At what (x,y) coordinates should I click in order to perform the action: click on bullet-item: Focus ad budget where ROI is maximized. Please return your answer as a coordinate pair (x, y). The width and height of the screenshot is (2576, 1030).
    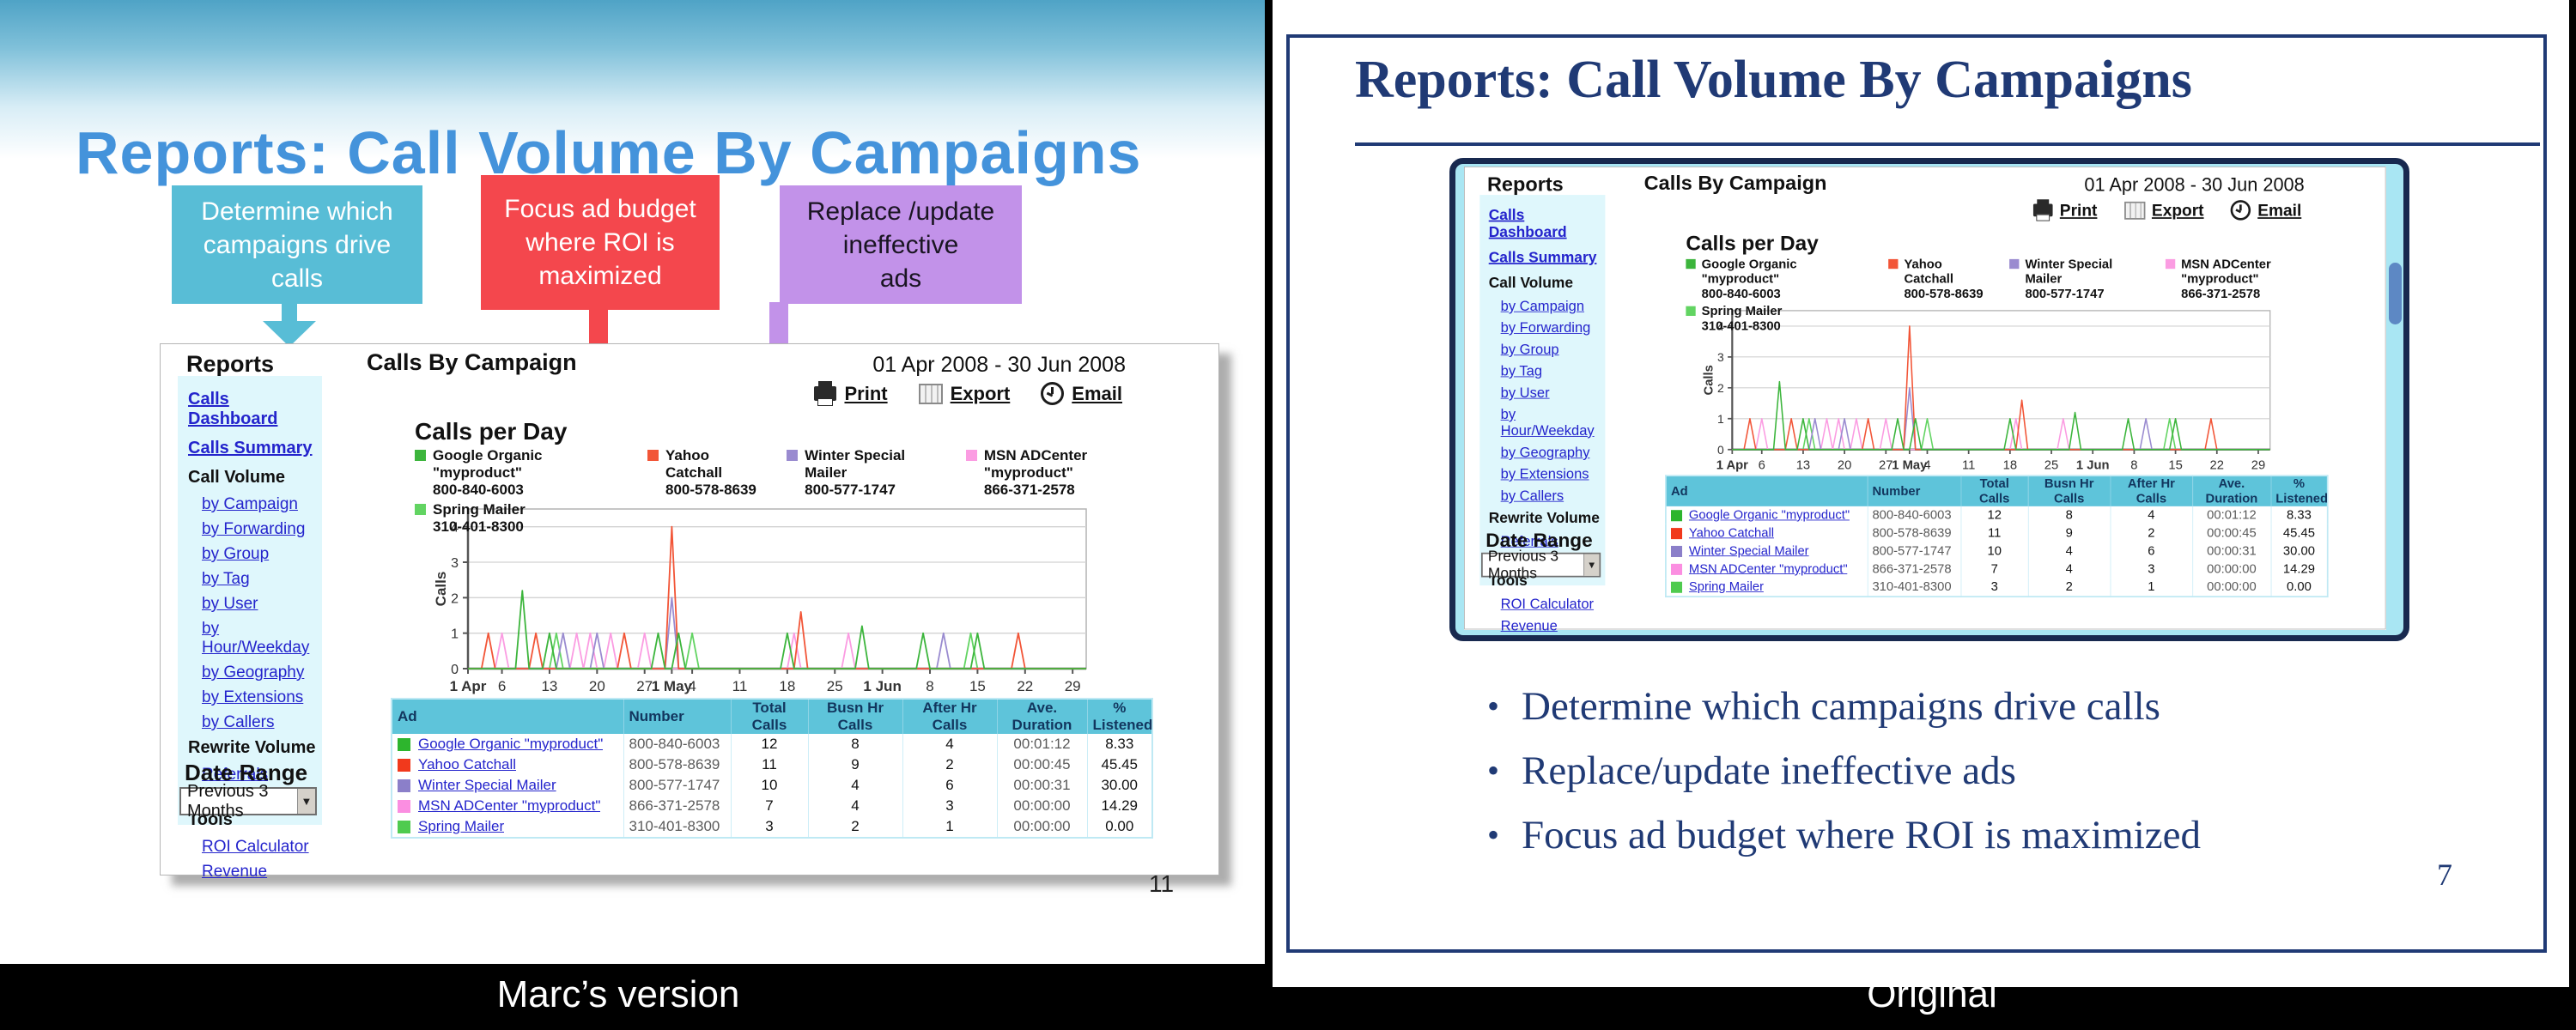
    Looking at the image, I should click on (1844, 835).